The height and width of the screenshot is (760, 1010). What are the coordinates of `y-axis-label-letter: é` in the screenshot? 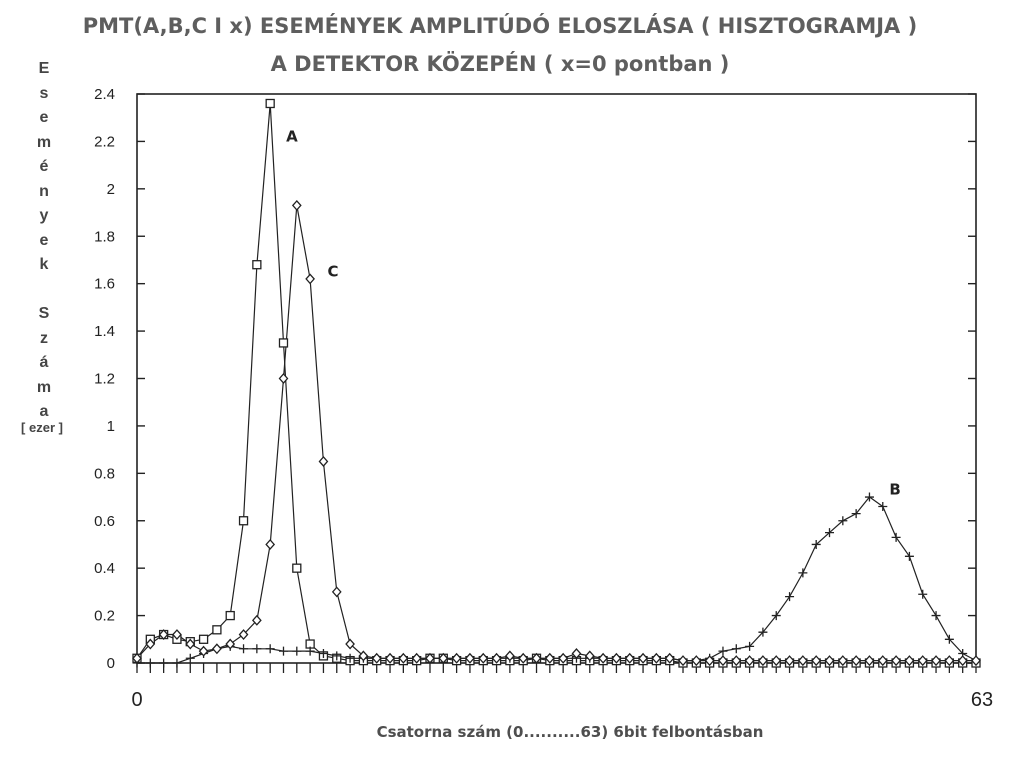 It's located at (44, 166).